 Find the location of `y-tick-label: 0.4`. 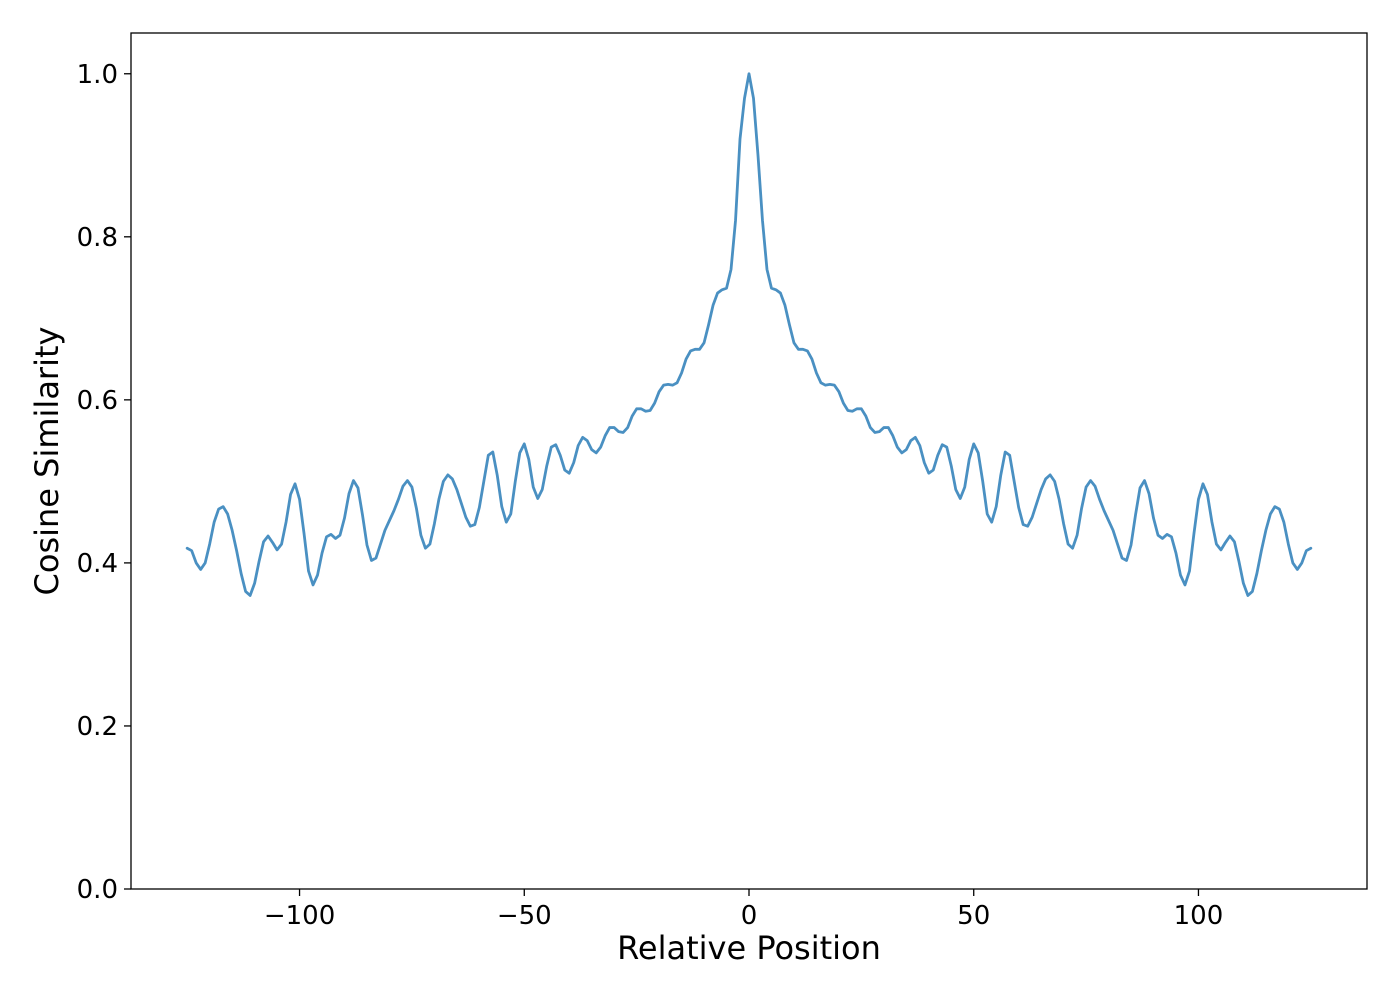

y-tick-label: 0.4 is located at coordinates (97, 564).